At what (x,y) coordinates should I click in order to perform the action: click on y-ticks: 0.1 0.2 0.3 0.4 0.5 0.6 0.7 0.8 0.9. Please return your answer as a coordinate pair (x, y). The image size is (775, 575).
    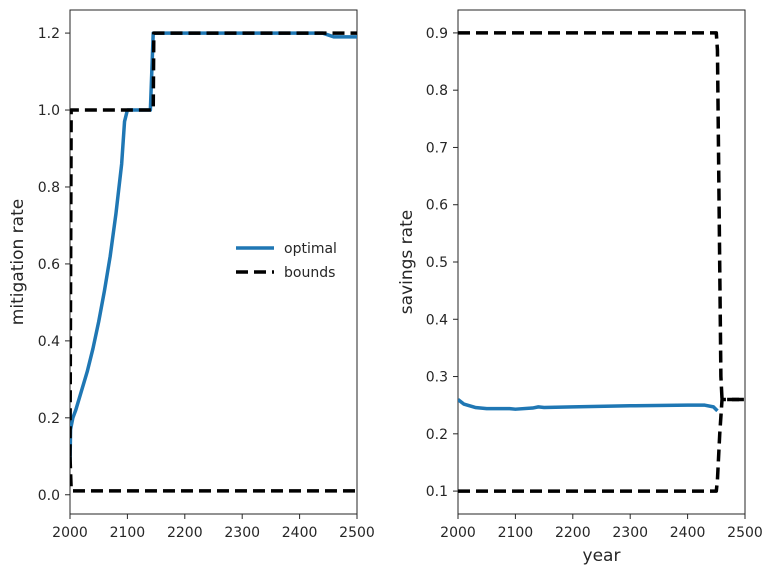
    Looking at the image, I should click on (442, 263).